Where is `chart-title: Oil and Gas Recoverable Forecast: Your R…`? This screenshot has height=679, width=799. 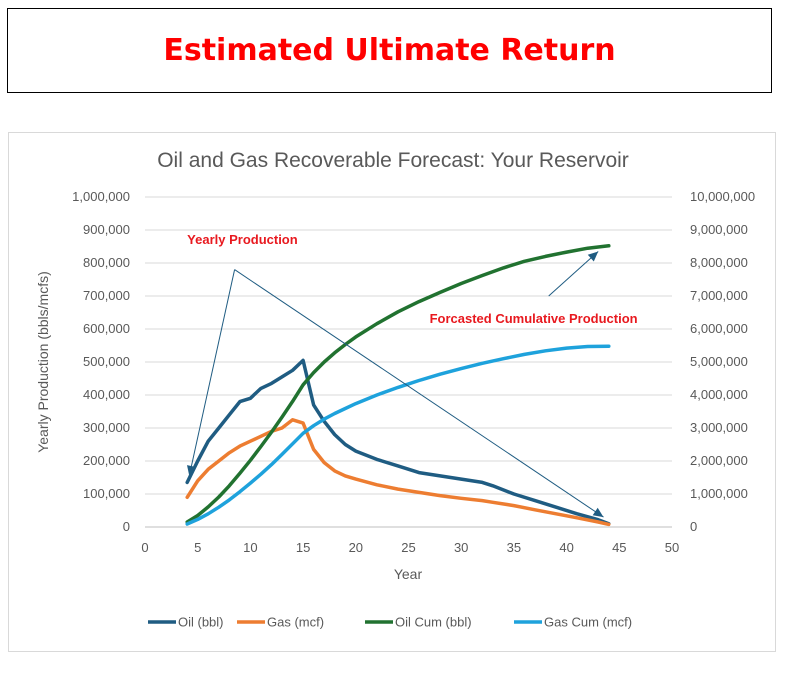 chart-title: Oil and Gas Recoverable Forecast: Your R… is located at coordinates (393, 160).